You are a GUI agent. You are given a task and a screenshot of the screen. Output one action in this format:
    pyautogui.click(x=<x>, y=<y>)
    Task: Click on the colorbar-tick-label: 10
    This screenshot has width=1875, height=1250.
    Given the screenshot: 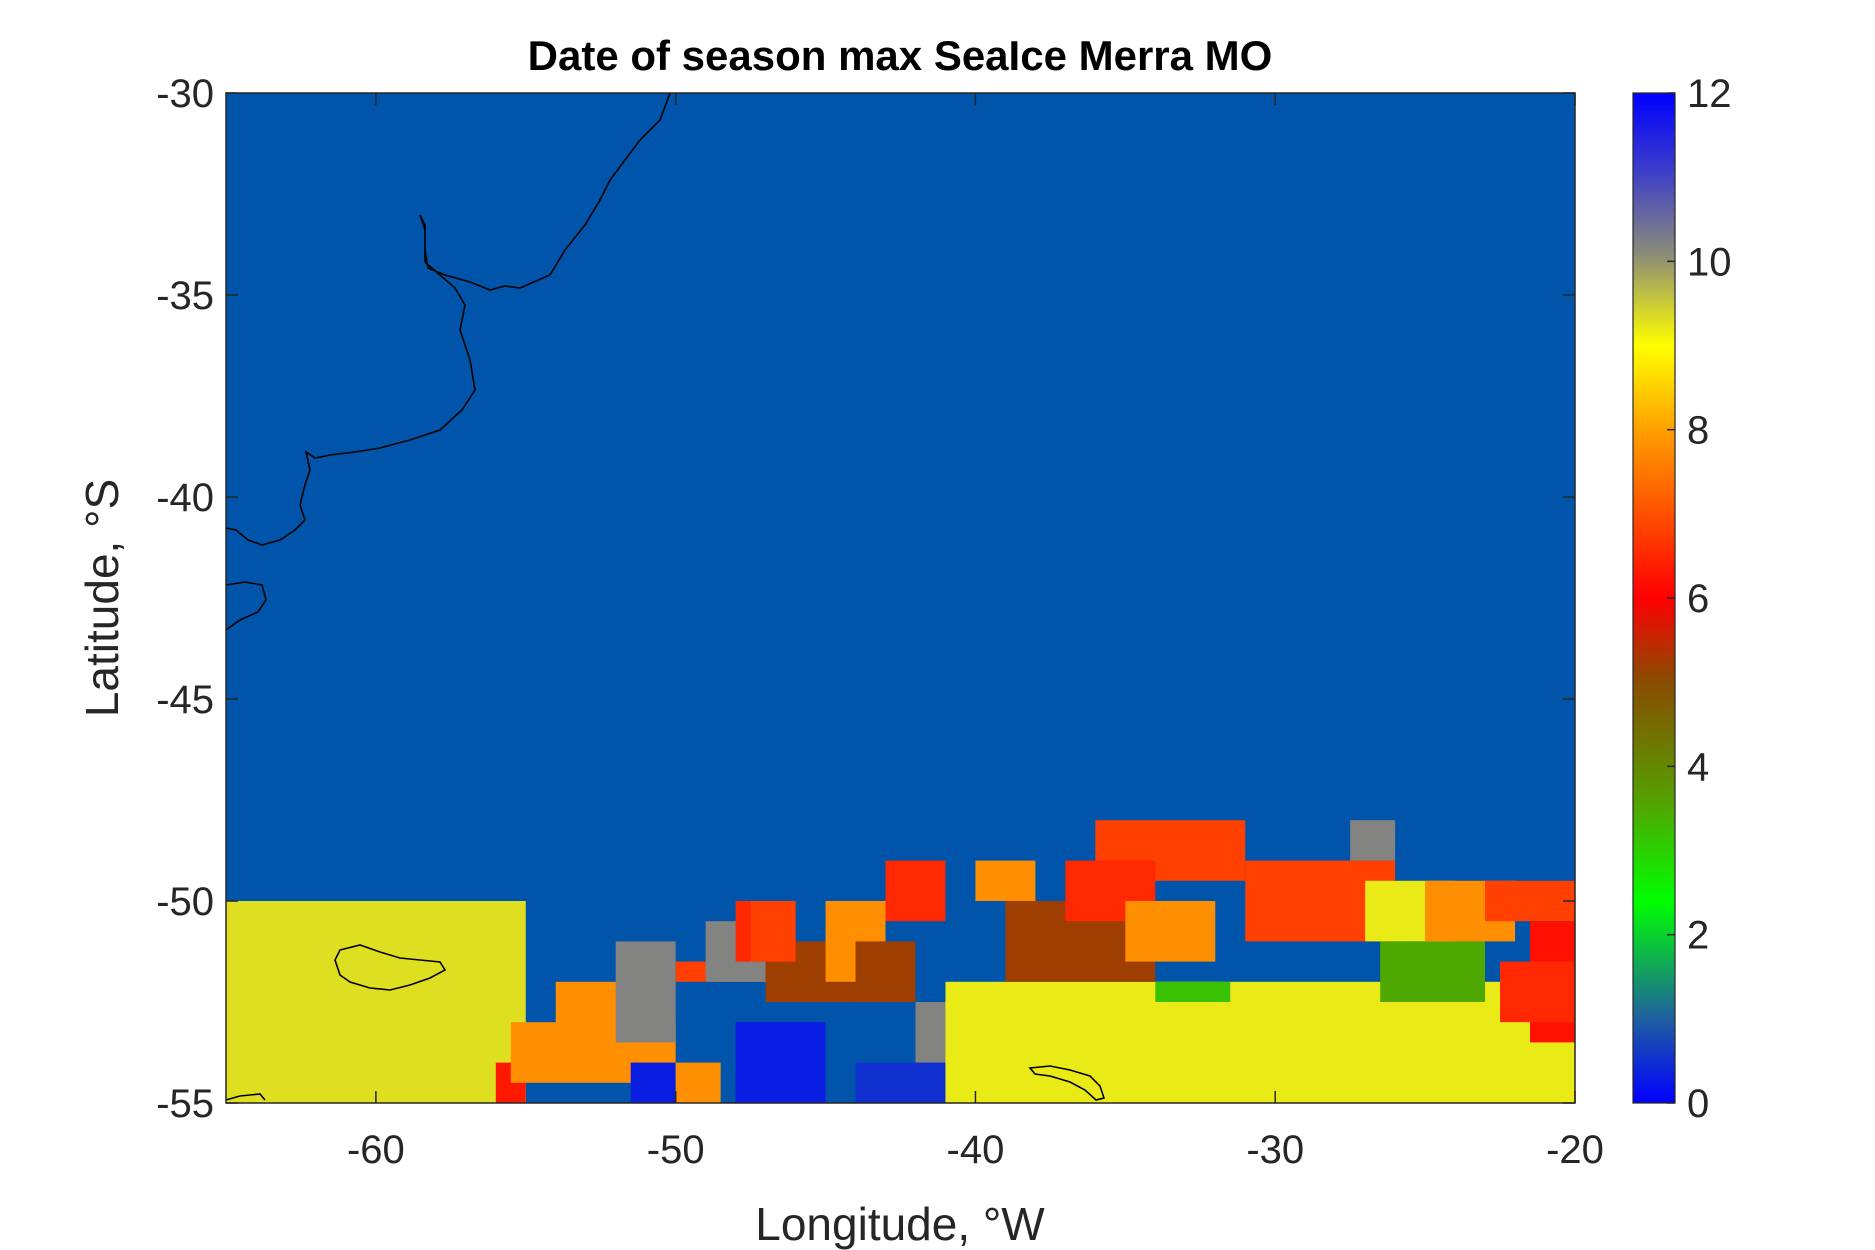 What is the action you would take?
    pyautogui.click(x=1709, y=262)
    